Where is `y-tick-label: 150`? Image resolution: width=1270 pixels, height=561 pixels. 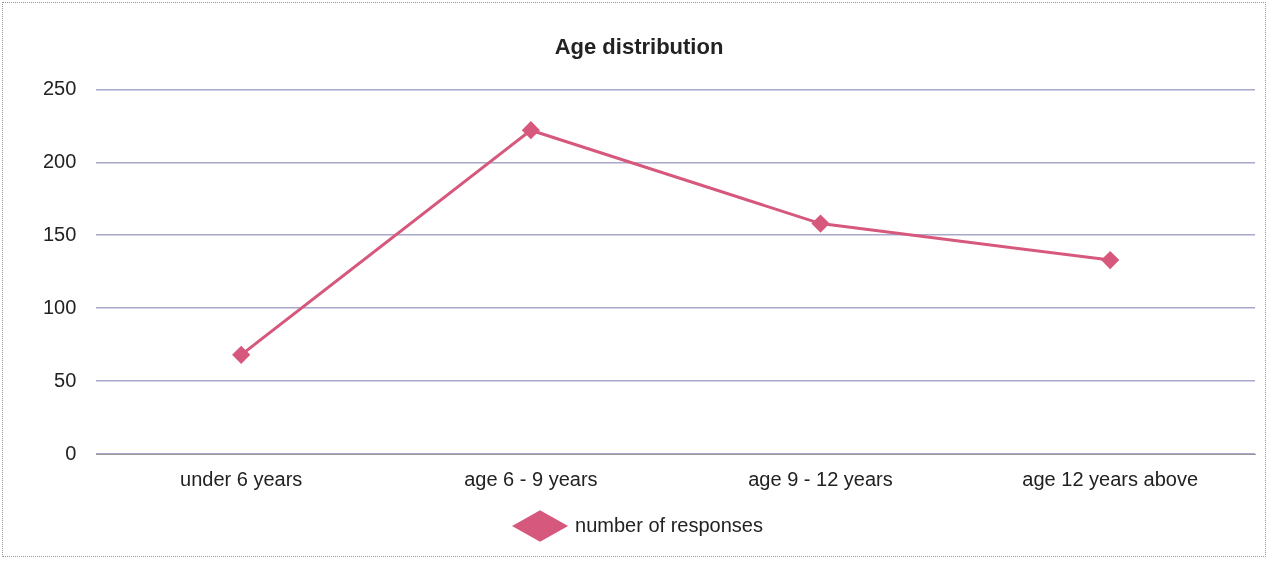 y-tick-label: 150 is located at coordinates (59, 233).